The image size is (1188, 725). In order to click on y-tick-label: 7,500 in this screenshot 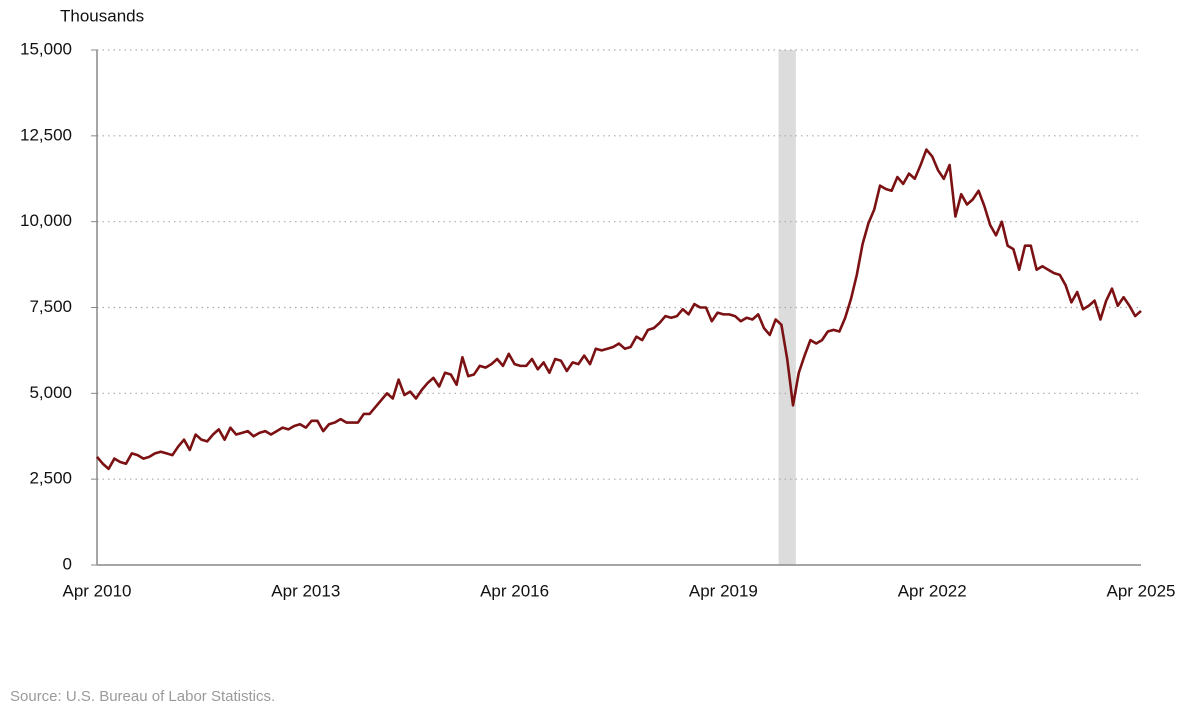, I will do `click(50, 306)`.